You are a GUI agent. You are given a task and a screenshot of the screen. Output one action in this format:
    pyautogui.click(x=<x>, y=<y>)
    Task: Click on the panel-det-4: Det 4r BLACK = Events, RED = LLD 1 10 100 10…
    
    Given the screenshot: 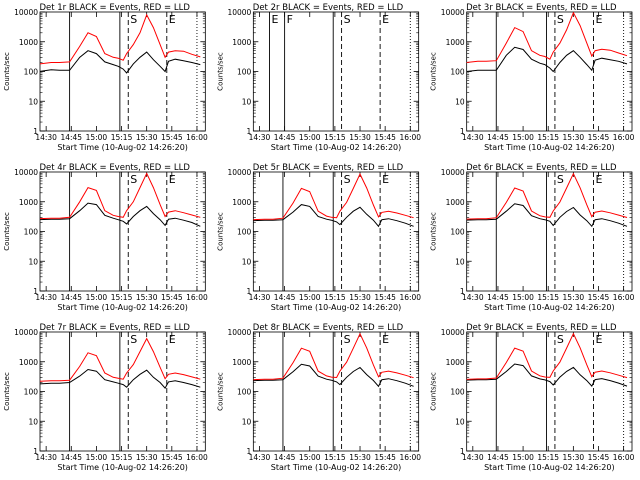 What is the action you would take?
    pyautogui.click(x=105, y=237)
    